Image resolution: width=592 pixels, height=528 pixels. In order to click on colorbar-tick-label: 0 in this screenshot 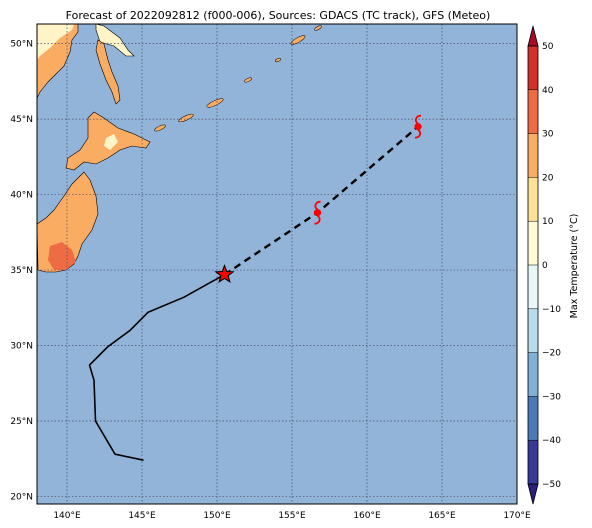, I will do `click(545, 266)`.